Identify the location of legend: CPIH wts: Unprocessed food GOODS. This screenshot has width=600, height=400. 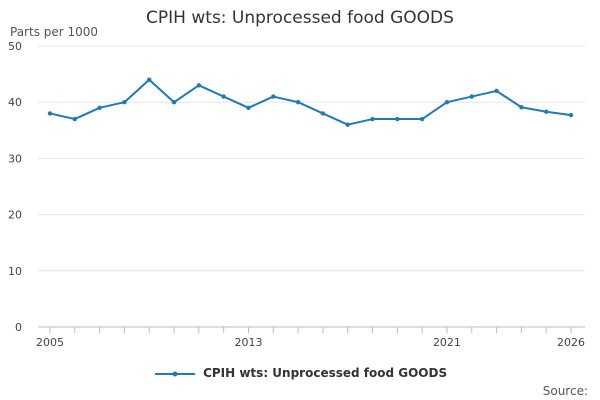
(300, 373).